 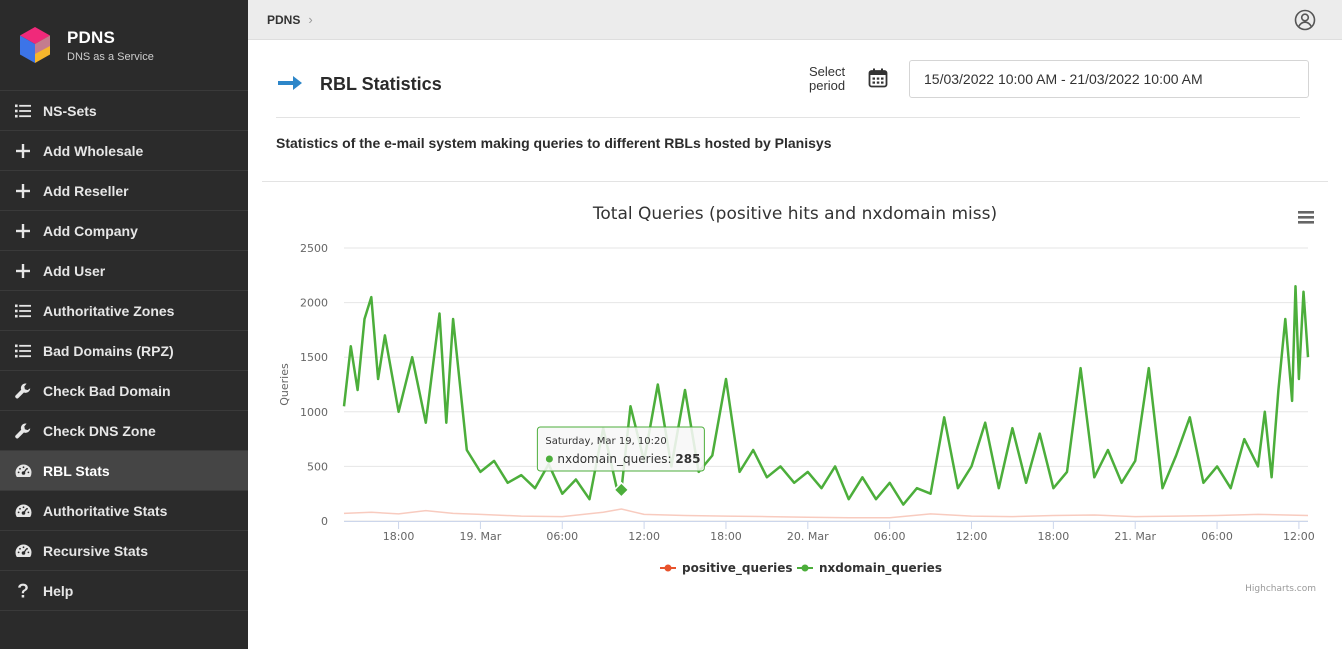 What do you see at coordinates (99, 430) in the screenshot?
I see `sidebar-item-label: Check DNS Zone` at bounding box center [99, 430].